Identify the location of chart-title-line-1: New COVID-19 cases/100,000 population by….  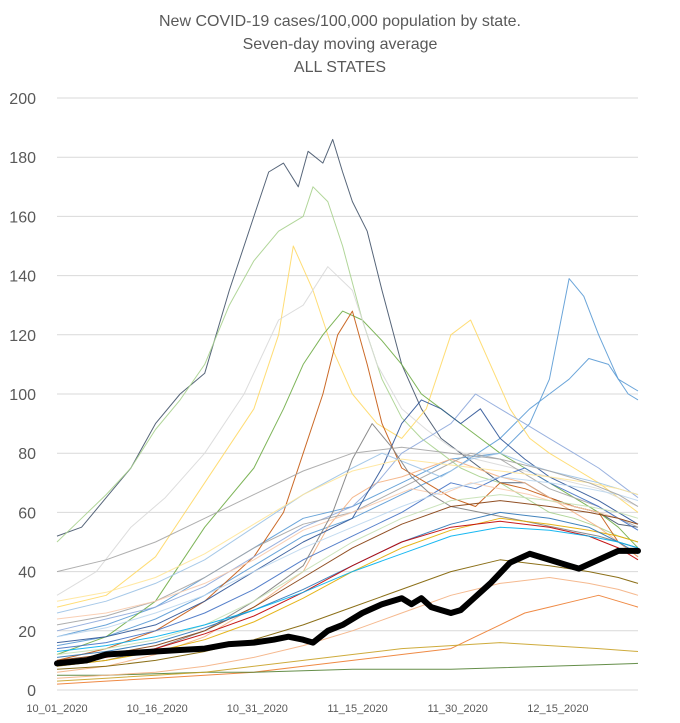
(340, 21).